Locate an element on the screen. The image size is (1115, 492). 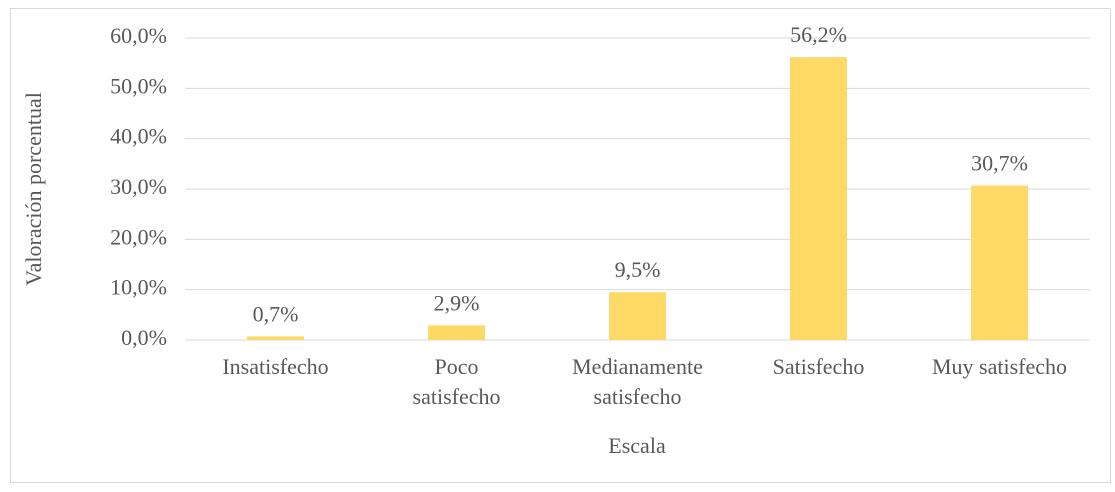
x-tick-label: Poco satisfecho is located at coordinates (456, 381).